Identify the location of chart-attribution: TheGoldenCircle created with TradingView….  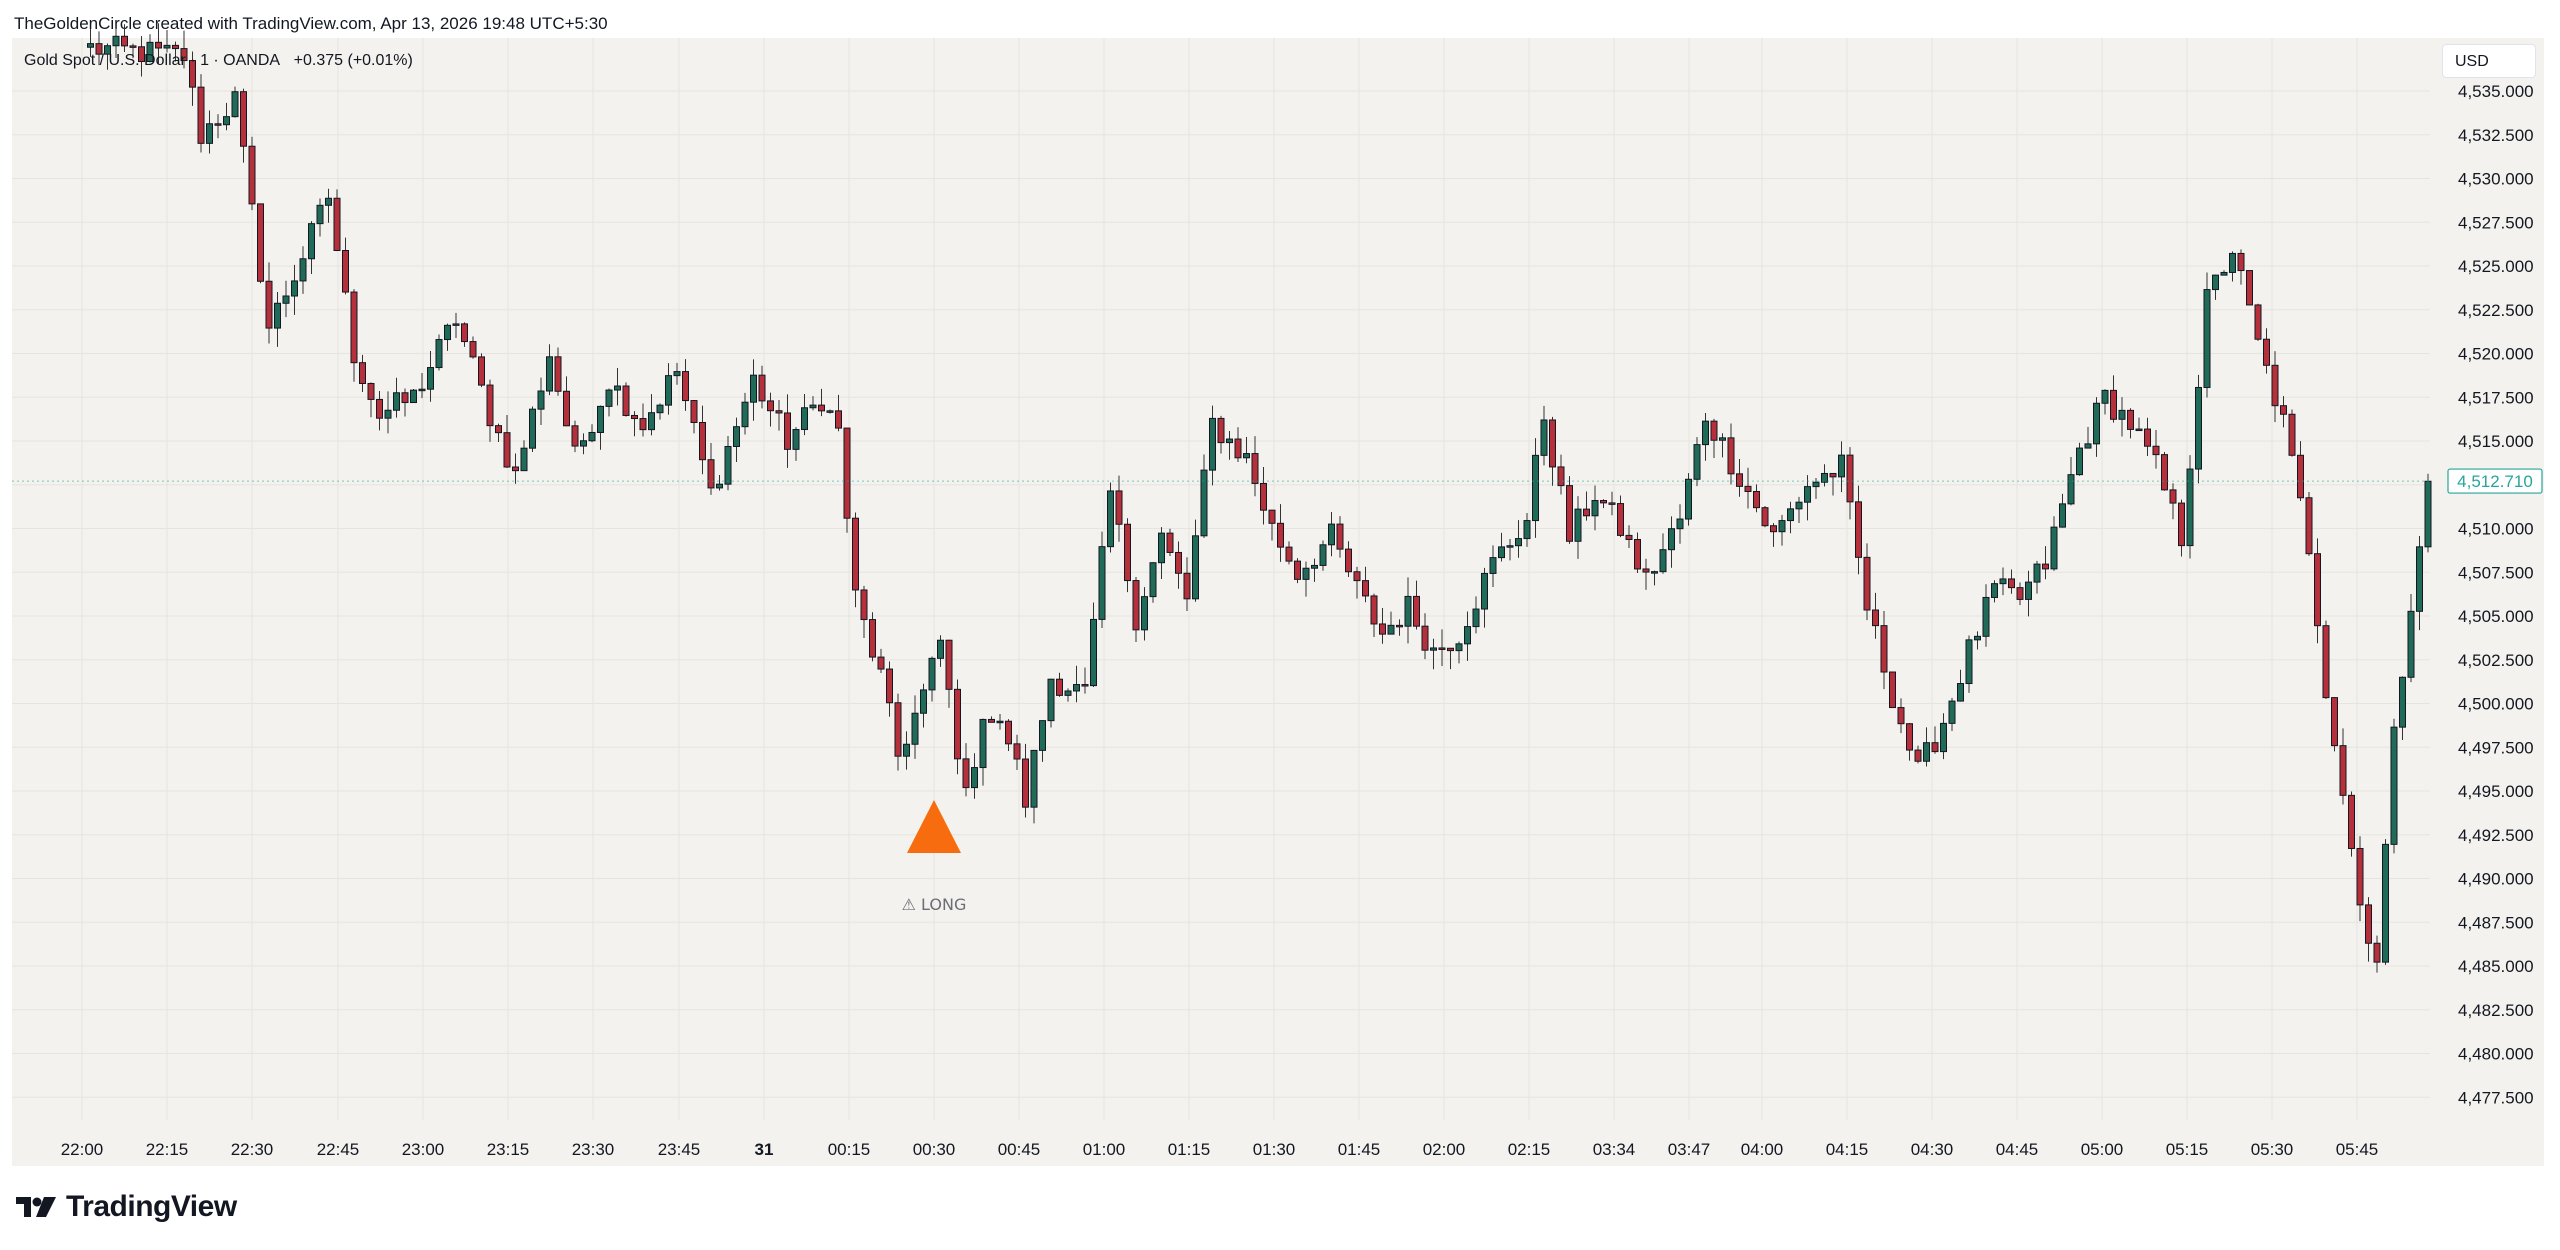
(311, 23).